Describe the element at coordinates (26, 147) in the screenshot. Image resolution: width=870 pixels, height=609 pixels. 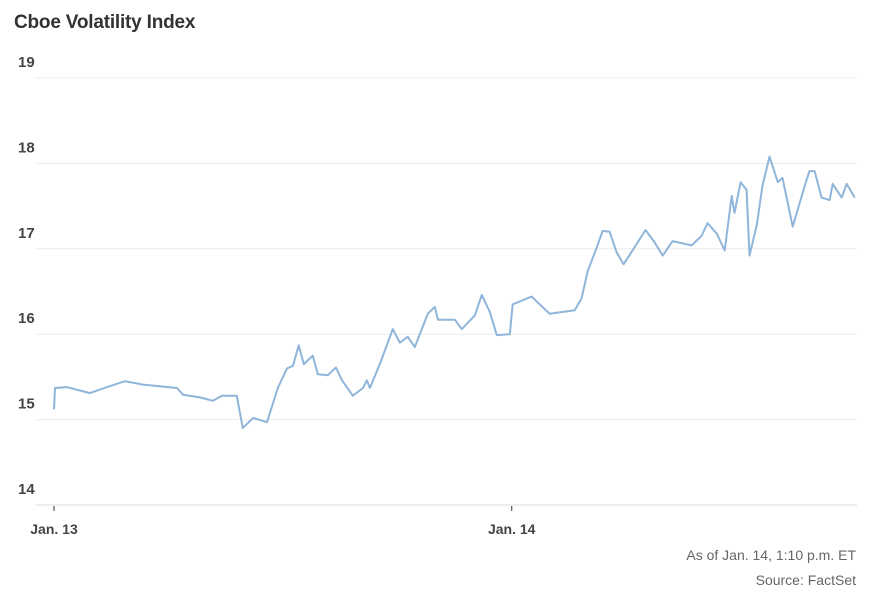
I see `y-tick-label: 18` at that location.